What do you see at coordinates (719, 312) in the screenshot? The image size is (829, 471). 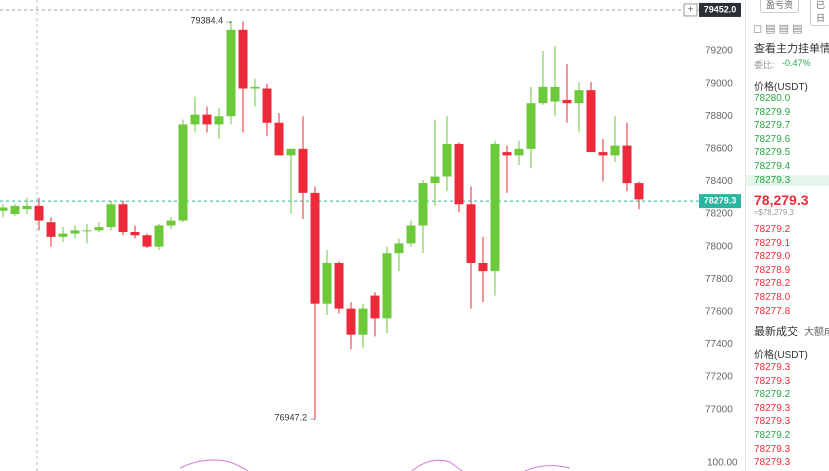 I see `y-tick-label: 77600` at bounding box center [719, 312].